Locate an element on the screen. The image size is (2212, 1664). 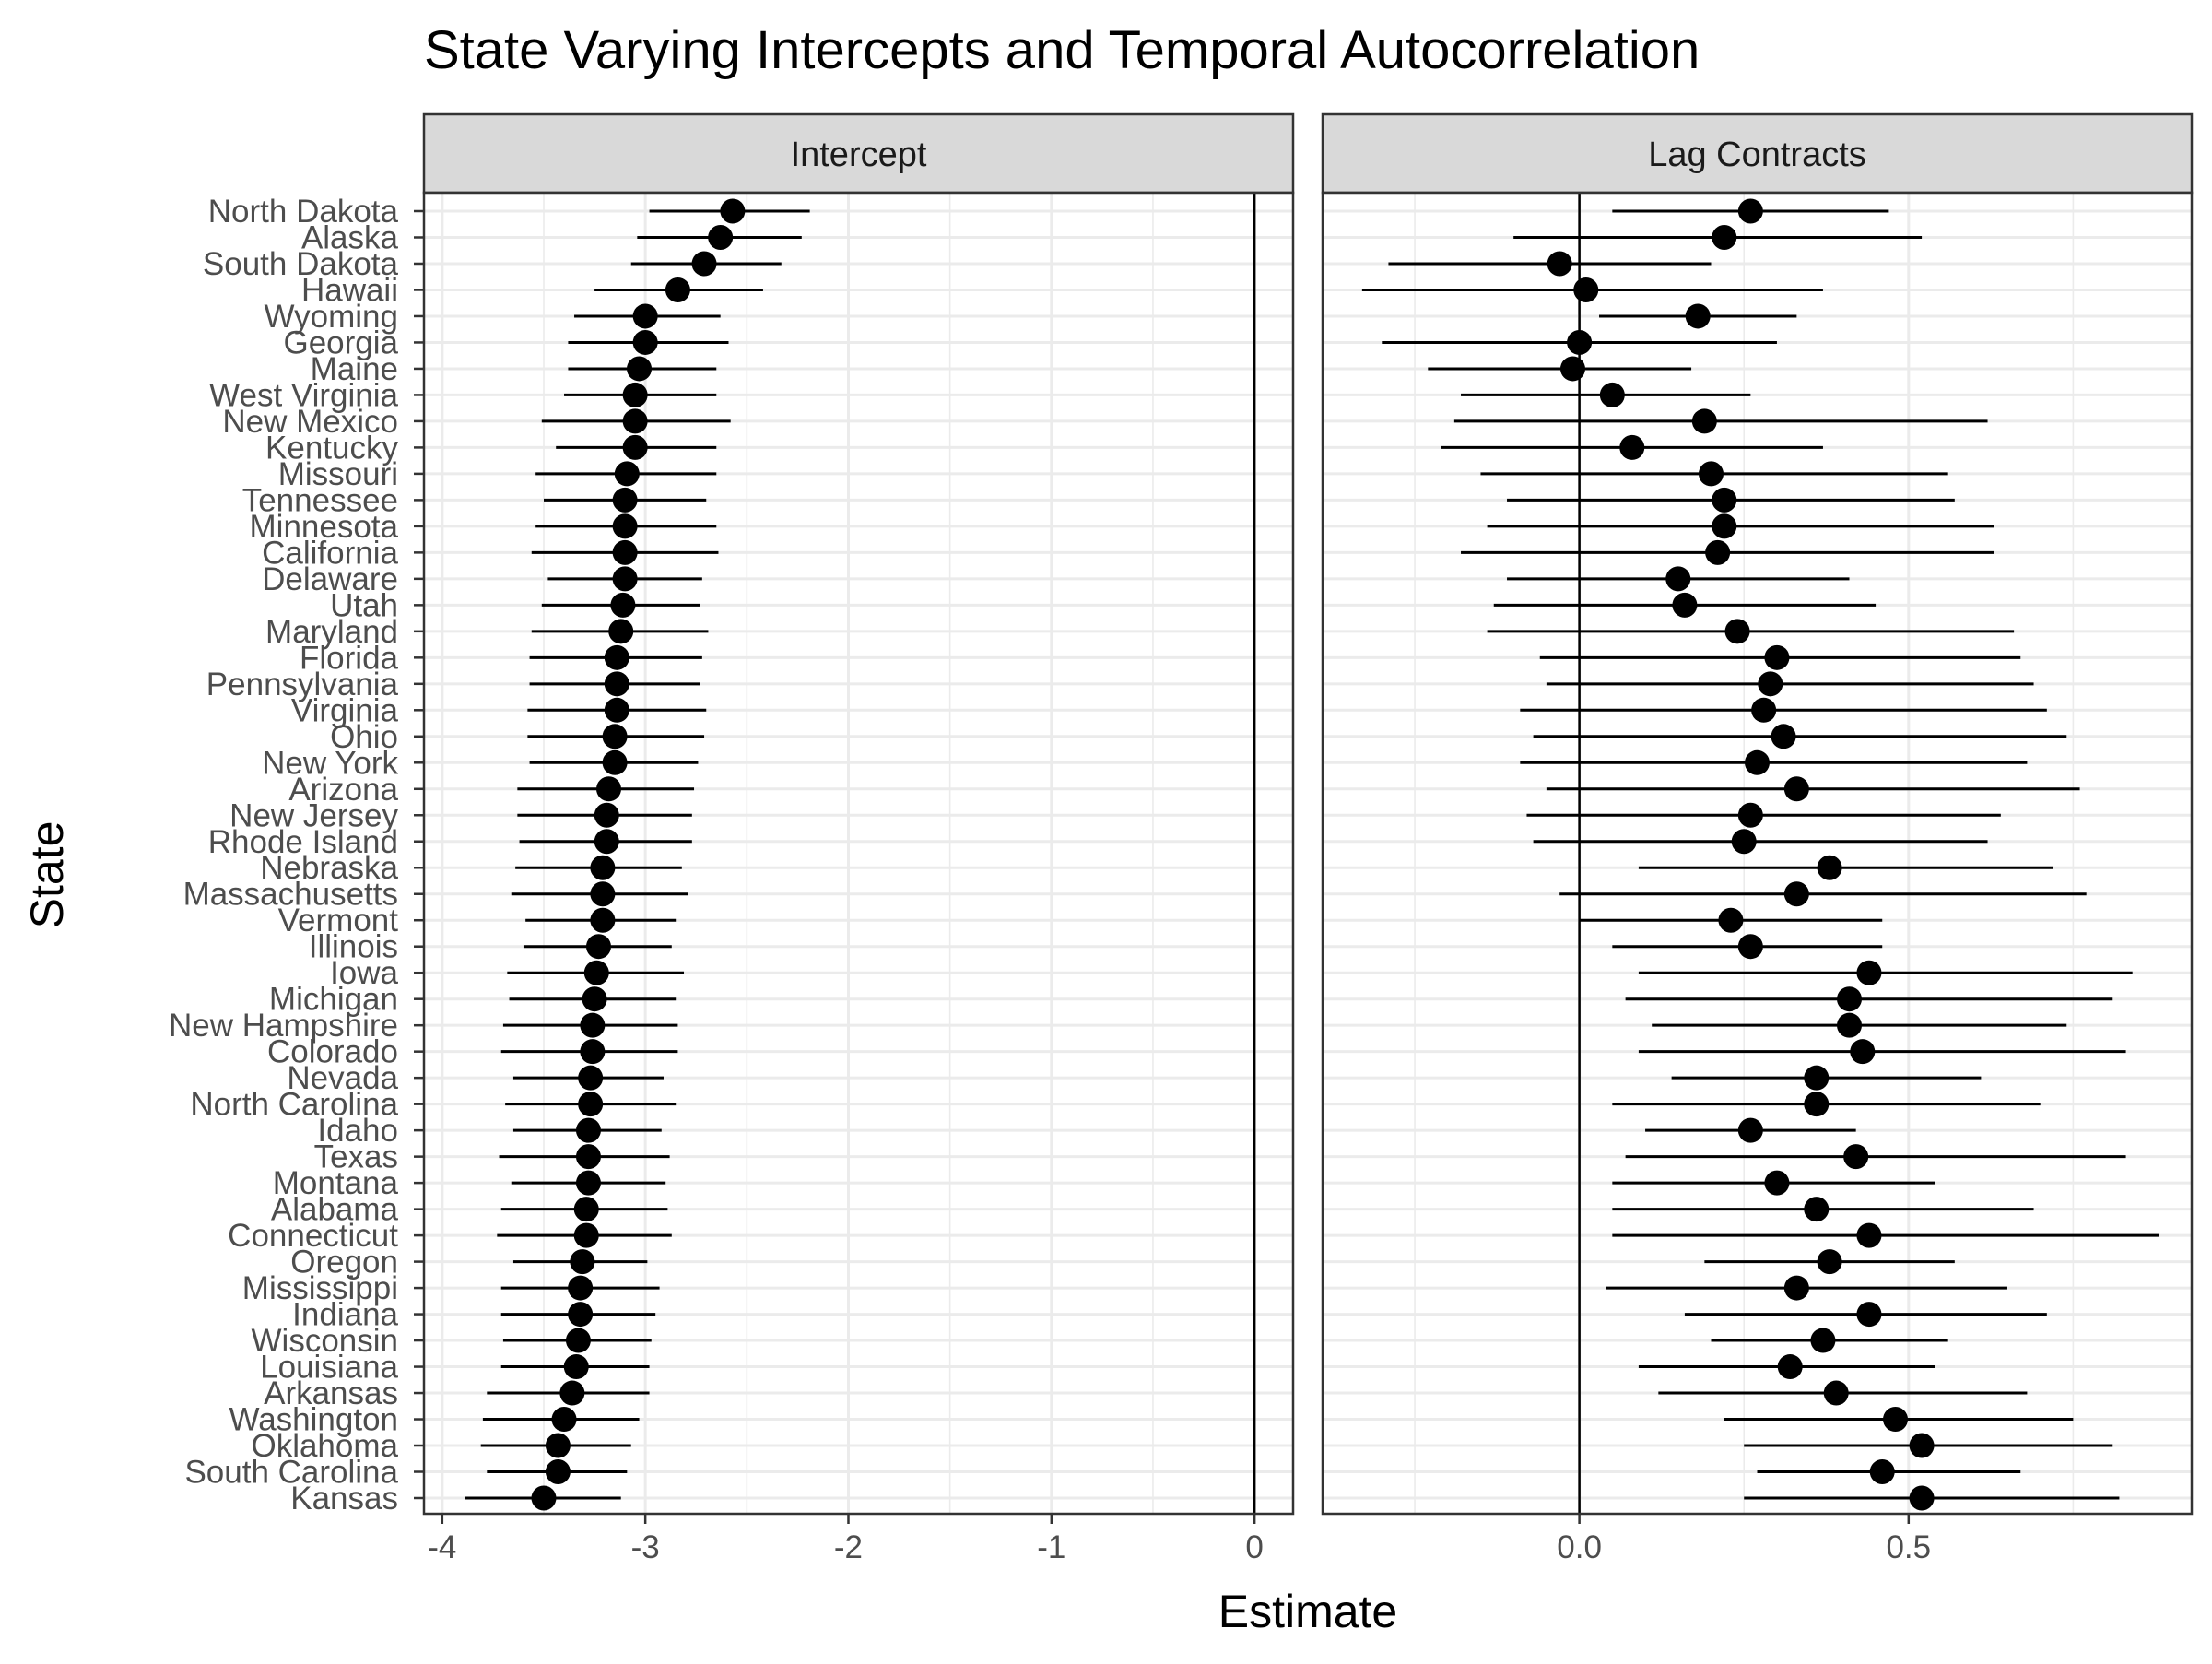
y-tick-label: Colorado is located at coordinates (332, 1052).